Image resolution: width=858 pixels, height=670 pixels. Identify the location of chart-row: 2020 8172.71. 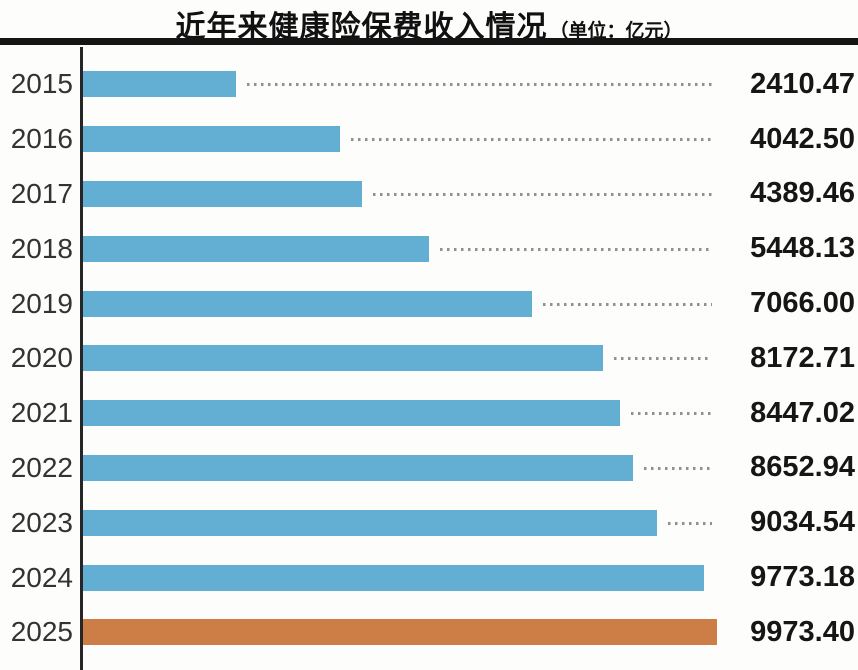
(429, 358).